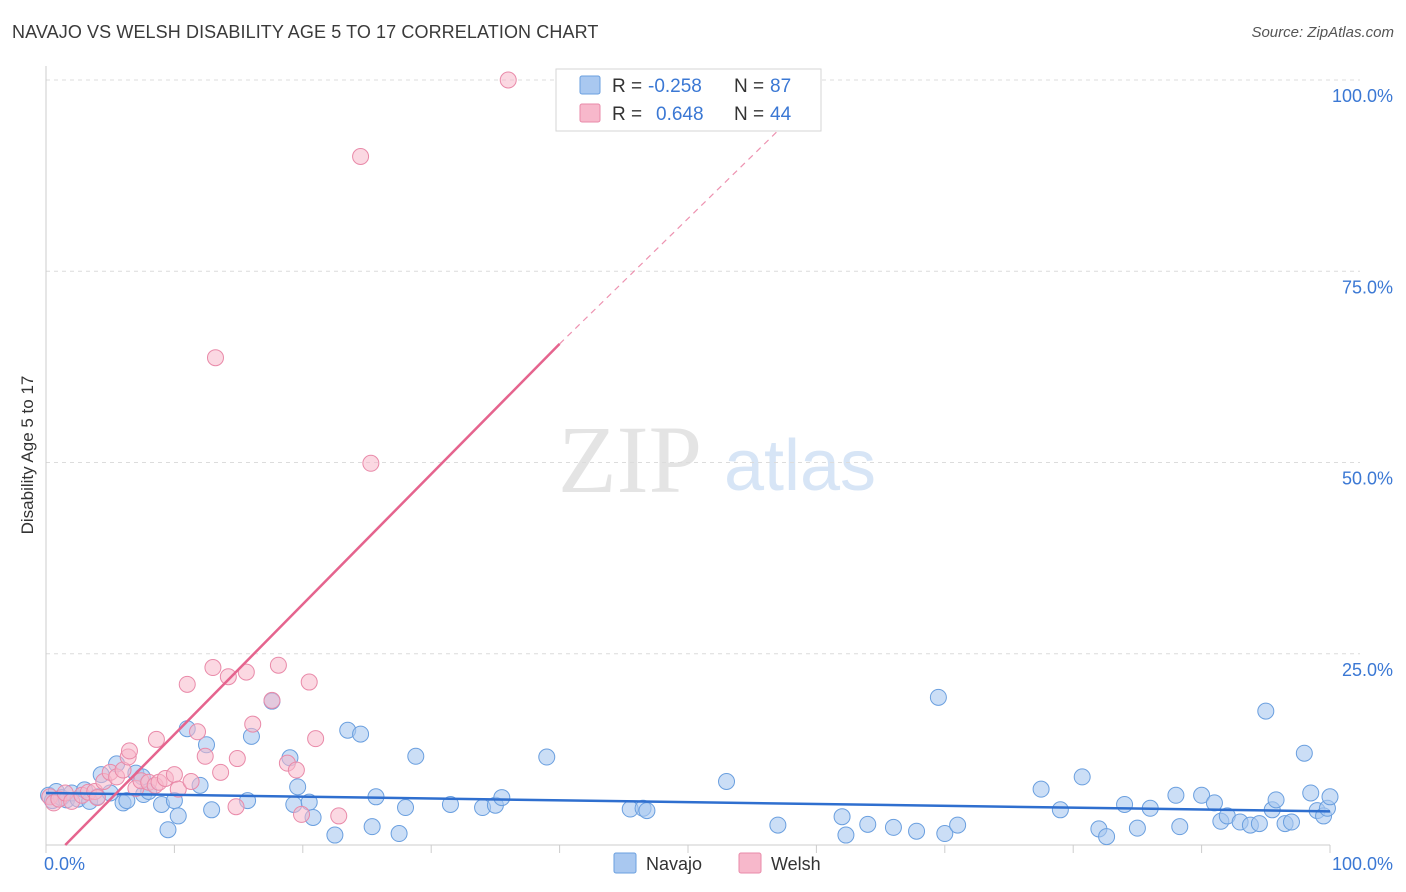 The image size is (1406, 892). What do you see at coordinates (1362, 96) in the screenshot?
I see `y-tick-label: 100.0%` at bounding box center [1362, 96].